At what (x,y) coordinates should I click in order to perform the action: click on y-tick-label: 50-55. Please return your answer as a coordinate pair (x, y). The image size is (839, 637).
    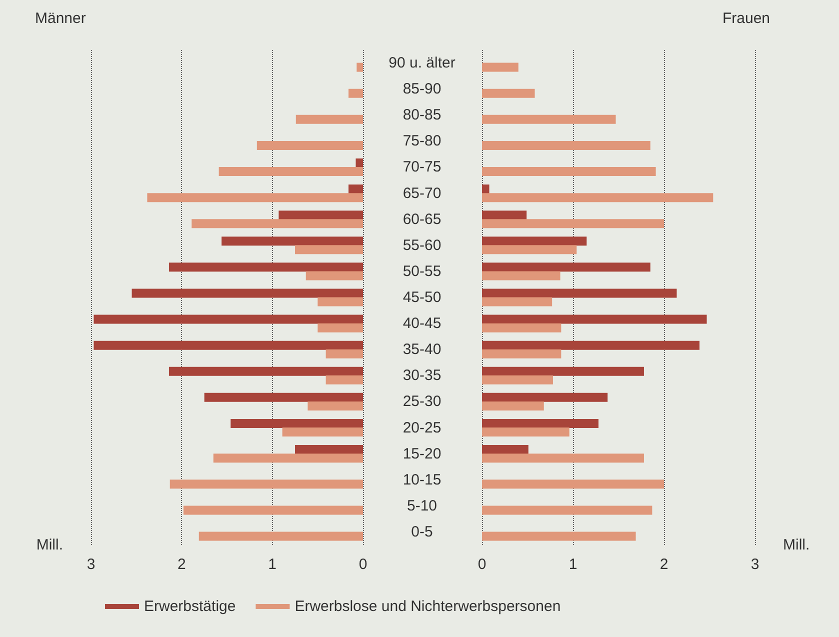
    Looking at the image, I should click on (422, 271).